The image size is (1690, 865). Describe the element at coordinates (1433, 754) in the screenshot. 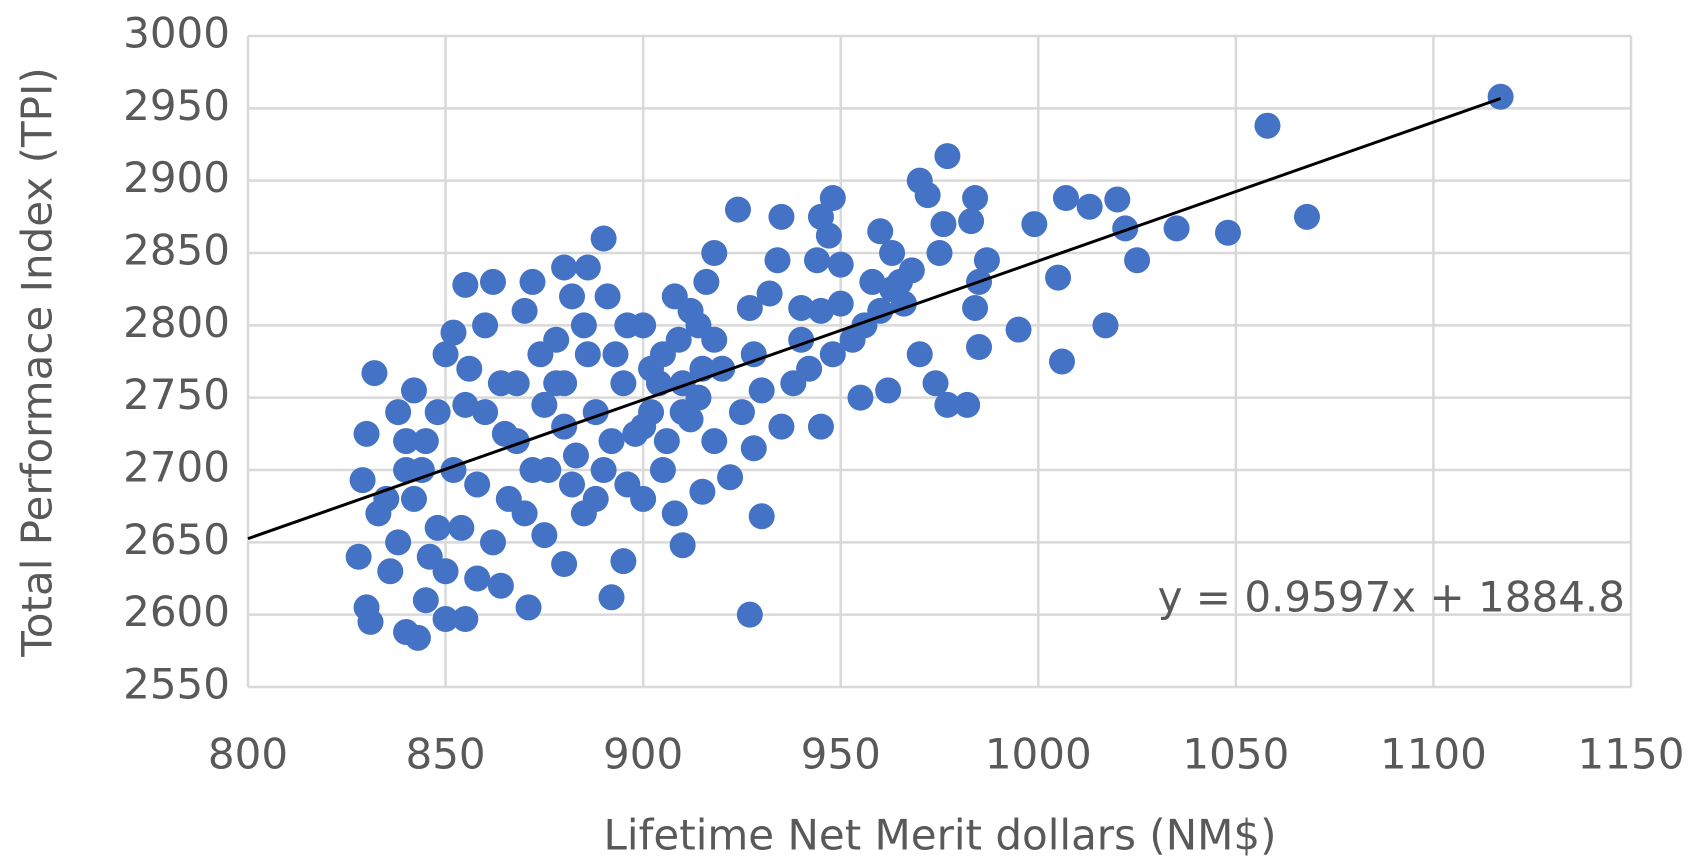

I see `x-tick-label: 1100` at that location.